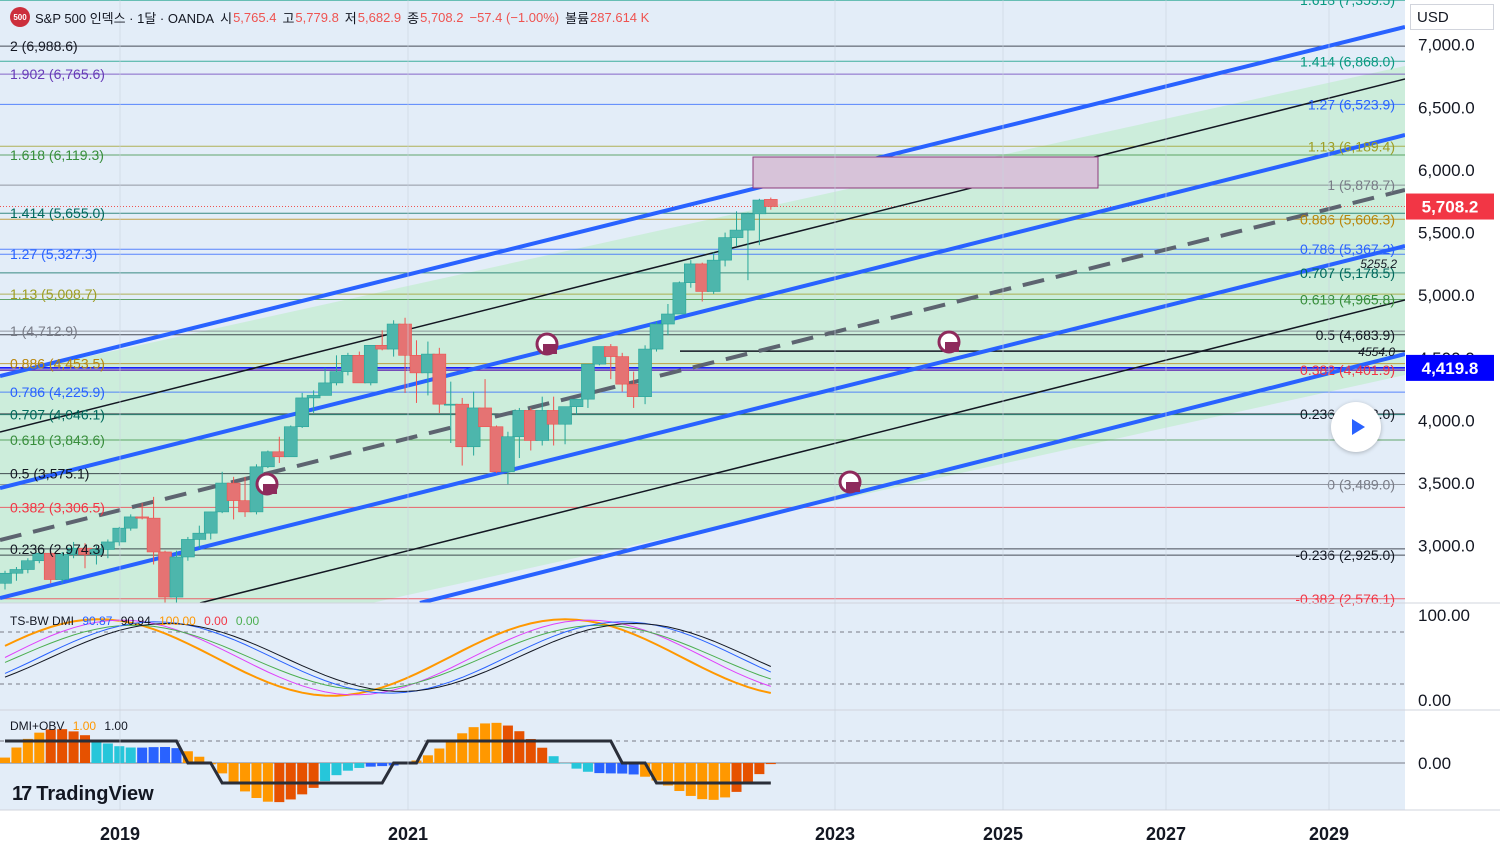  What do you see at coordinates (20, 17) in the screenshot?
I see `symbol-logo: 500` at bounding box center [20, 17].